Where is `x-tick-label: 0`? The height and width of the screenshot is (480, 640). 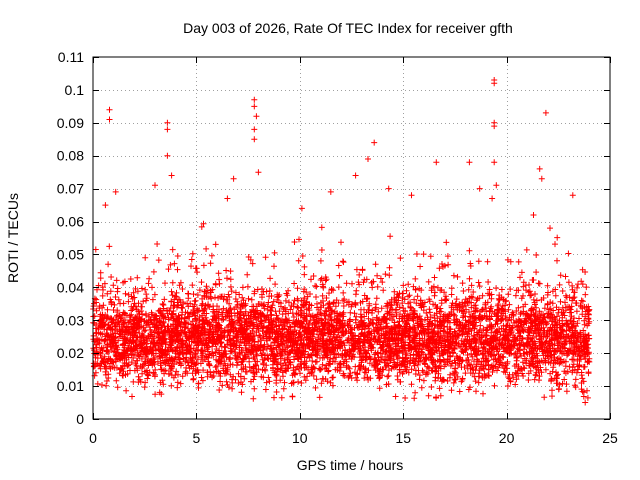 x-tick-label: 0 is located at coordinates (93, 438).